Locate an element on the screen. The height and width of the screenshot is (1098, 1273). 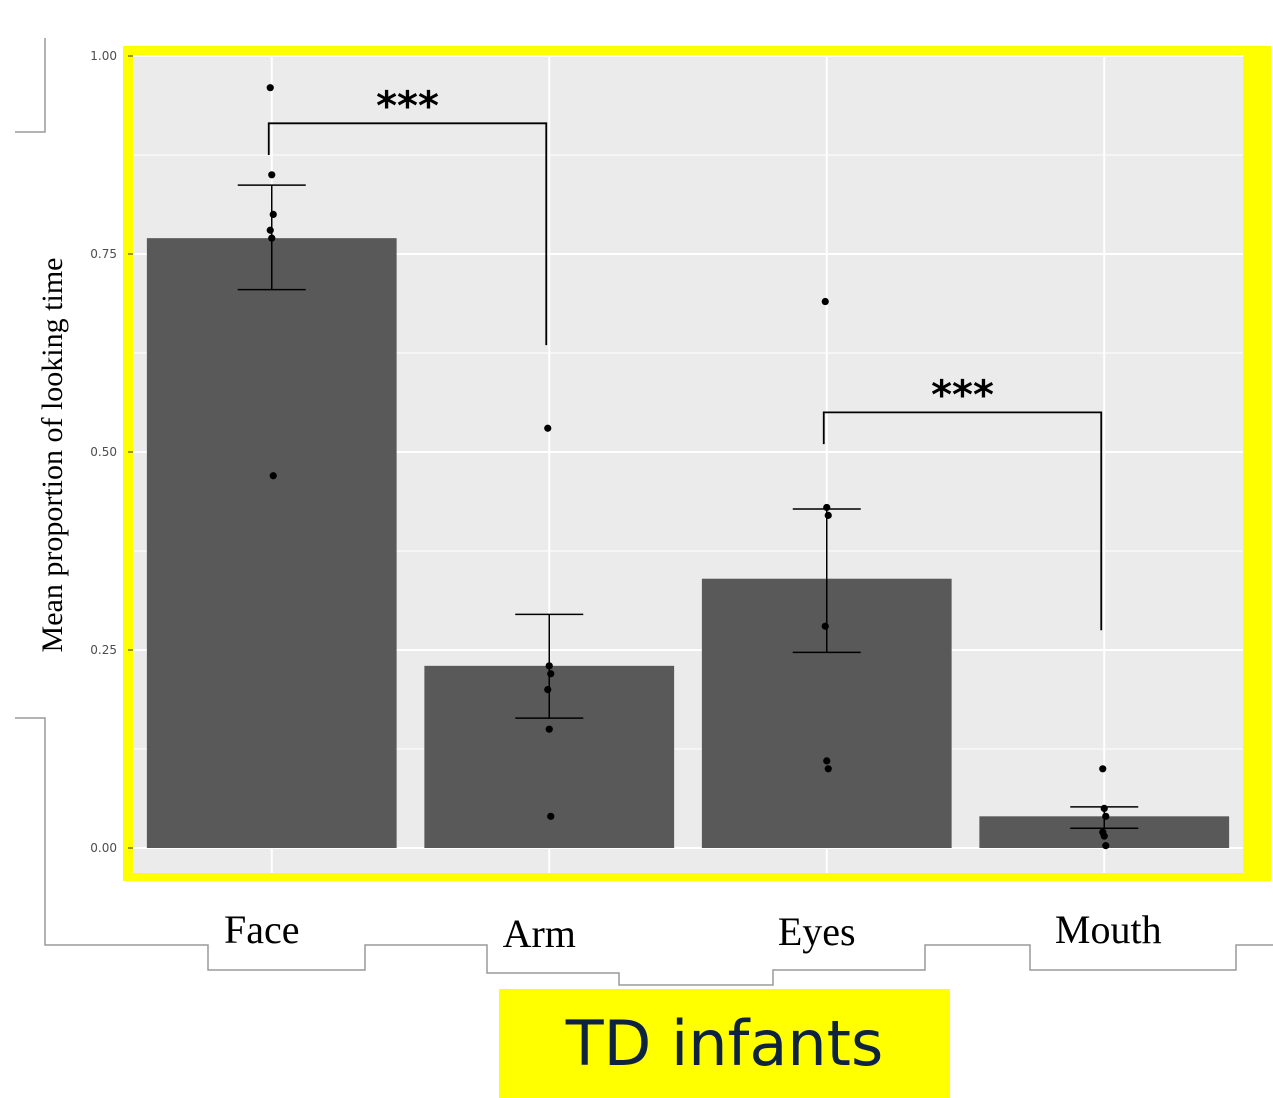
x-label-eyes: Eyes is located at coordinates (817, 931).